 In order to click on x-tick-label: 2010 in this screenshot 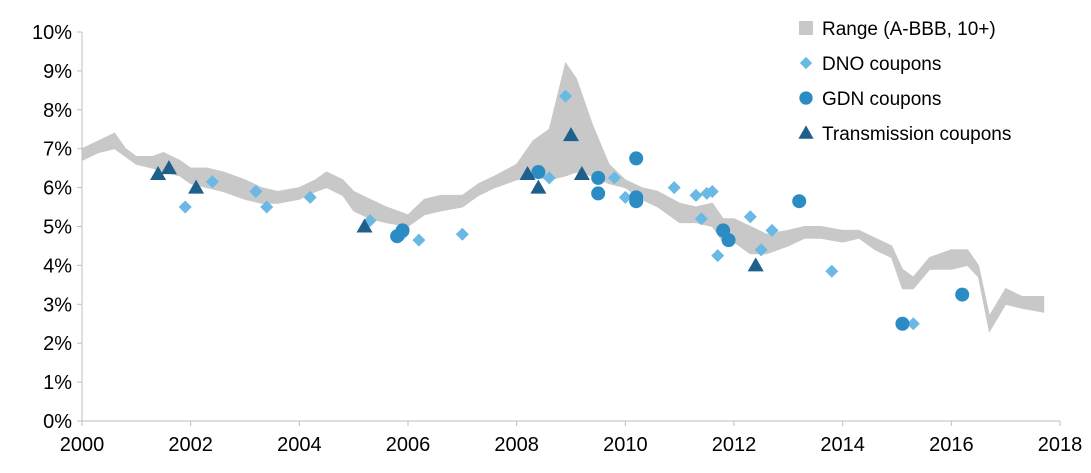, I will do `click(625, 445)`.